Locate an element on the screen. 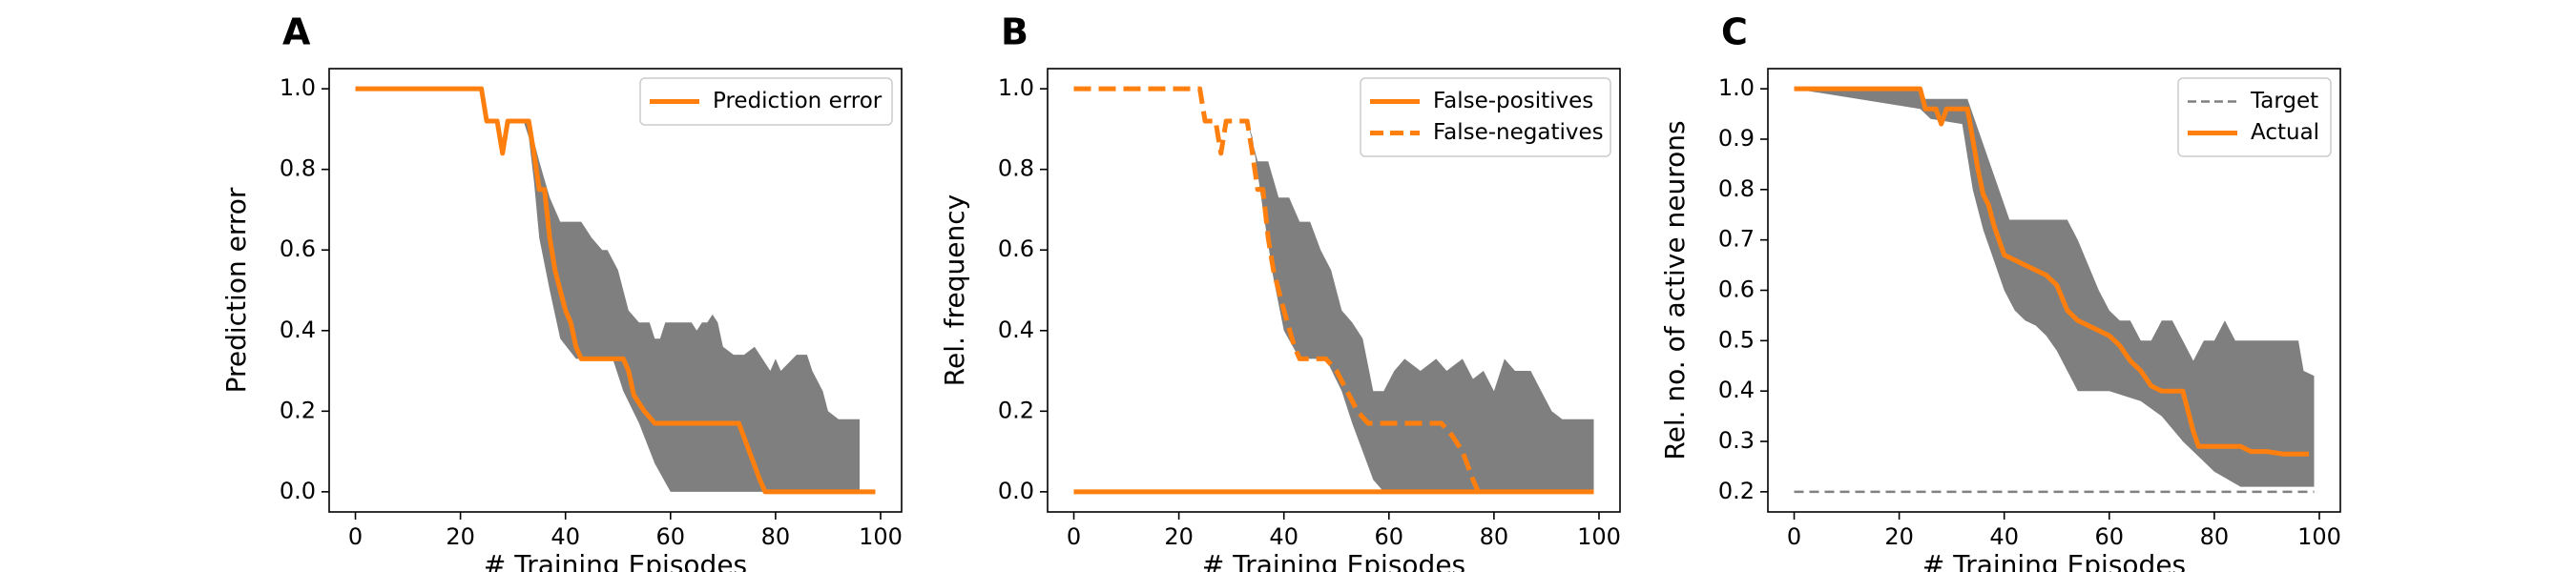  legend-c: Target Actual is located at coordinates (2254, 117).